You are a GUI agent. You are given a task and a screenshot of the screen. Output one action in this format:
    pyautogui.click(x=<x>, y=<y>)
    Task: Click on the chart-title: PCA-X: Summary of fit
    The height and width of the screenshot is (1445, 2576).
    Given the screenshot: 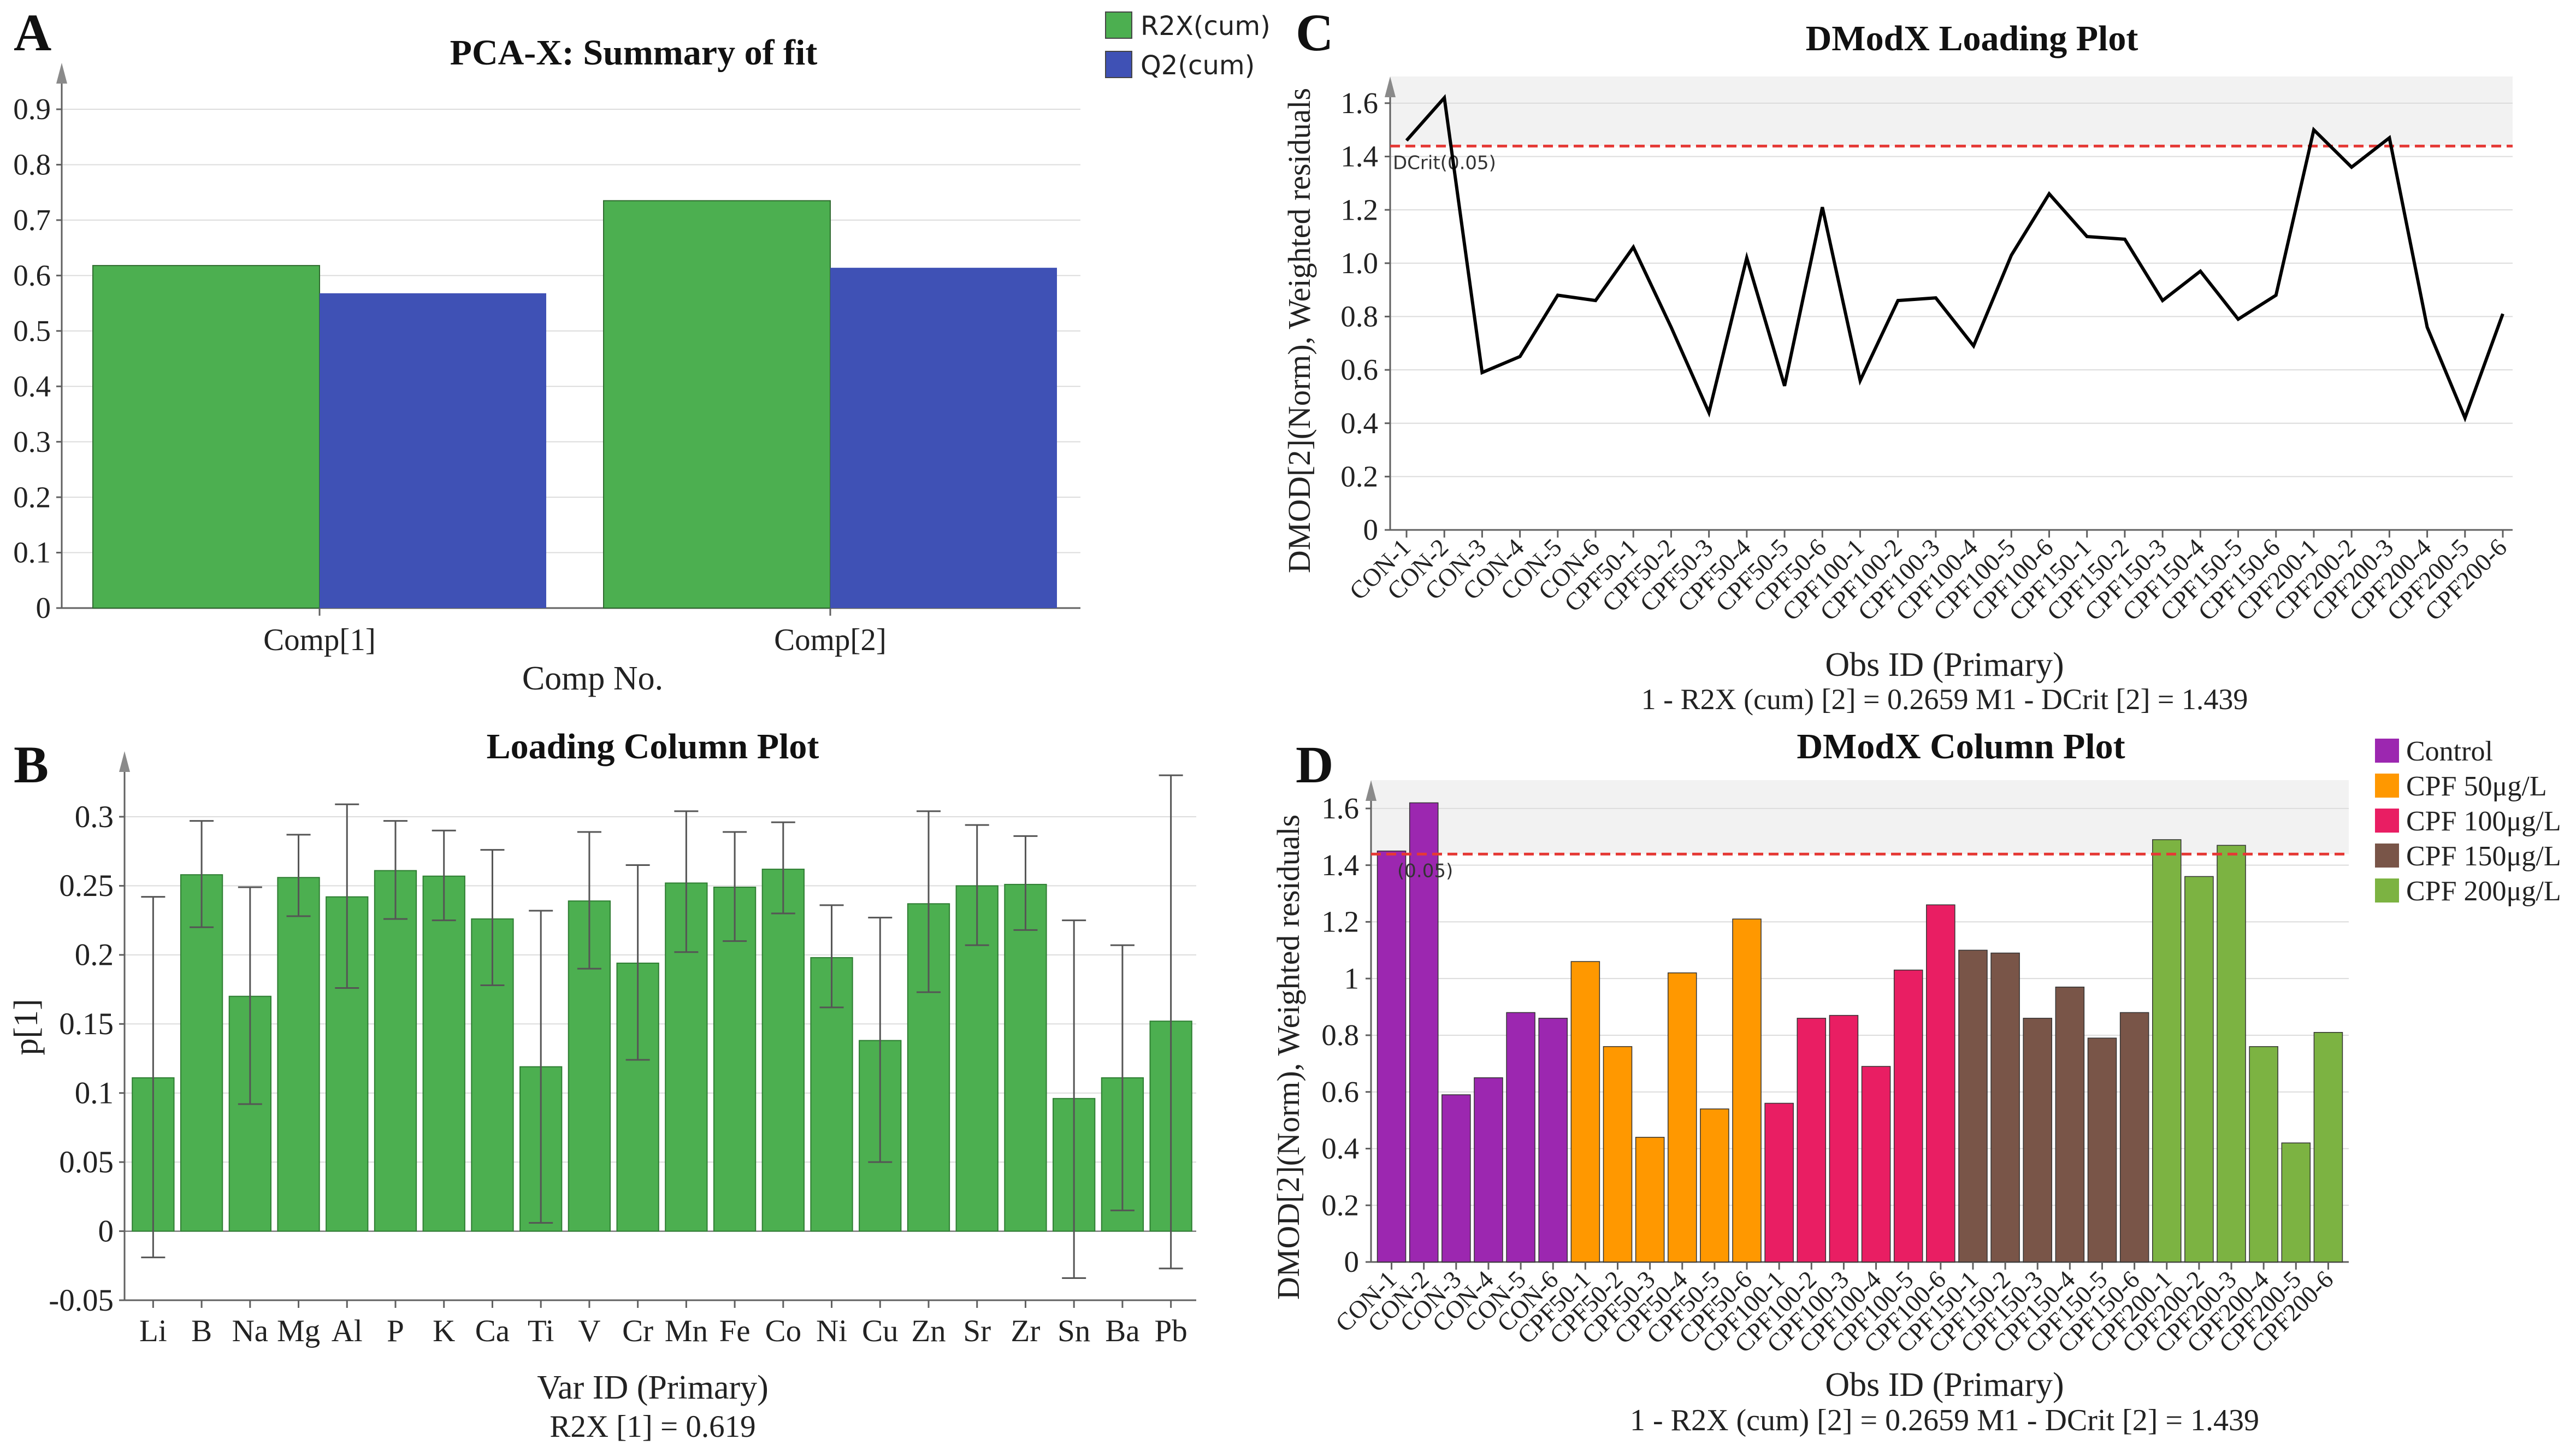 What is the action you would take?
    pyautogui.click(x=634, y=53)
    